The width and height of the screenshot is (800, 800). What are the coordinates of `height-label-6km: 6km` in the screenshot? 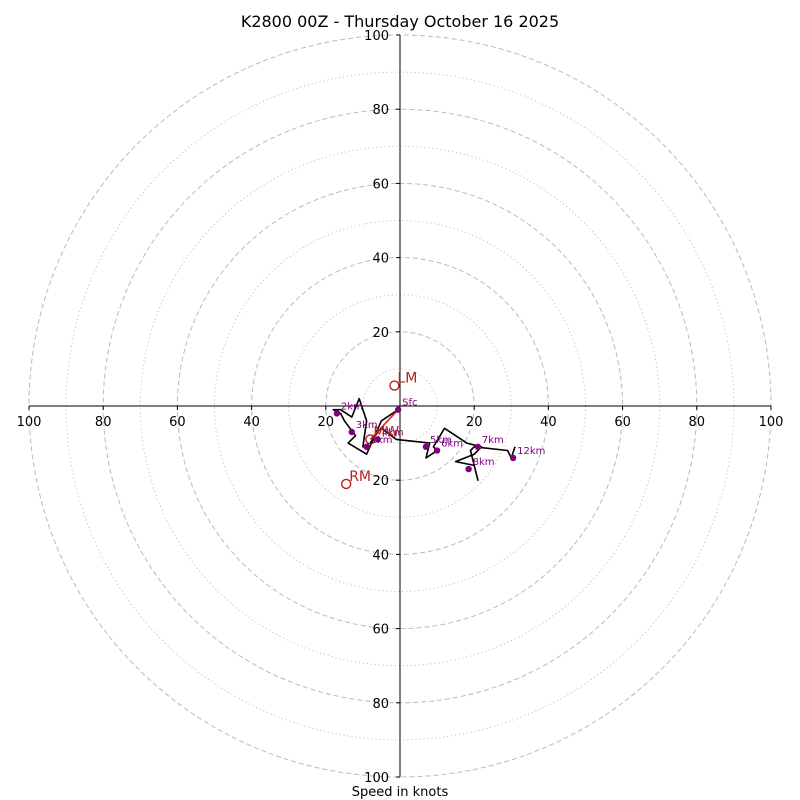 It's located at (452, 444).